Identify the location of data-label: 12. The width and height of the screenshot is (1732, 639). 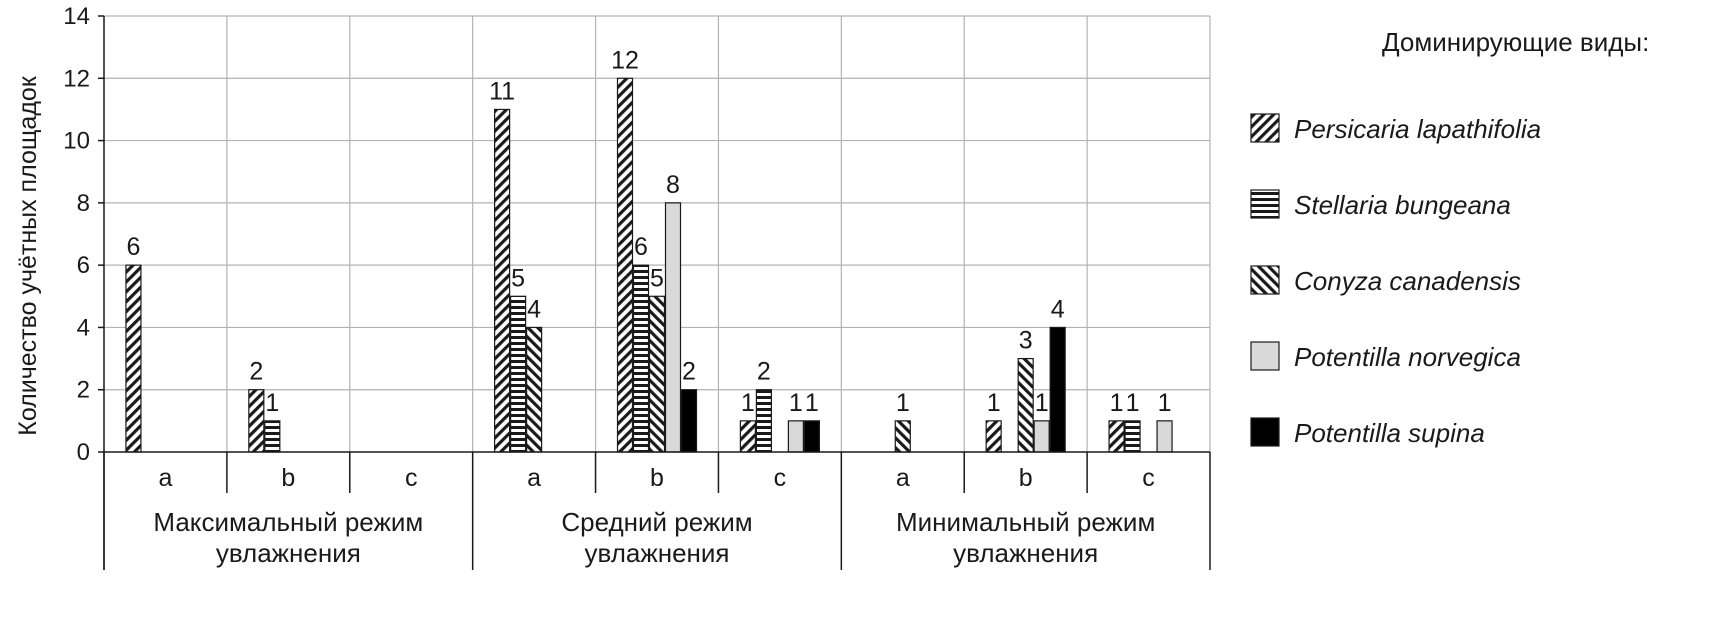
(625, 60).